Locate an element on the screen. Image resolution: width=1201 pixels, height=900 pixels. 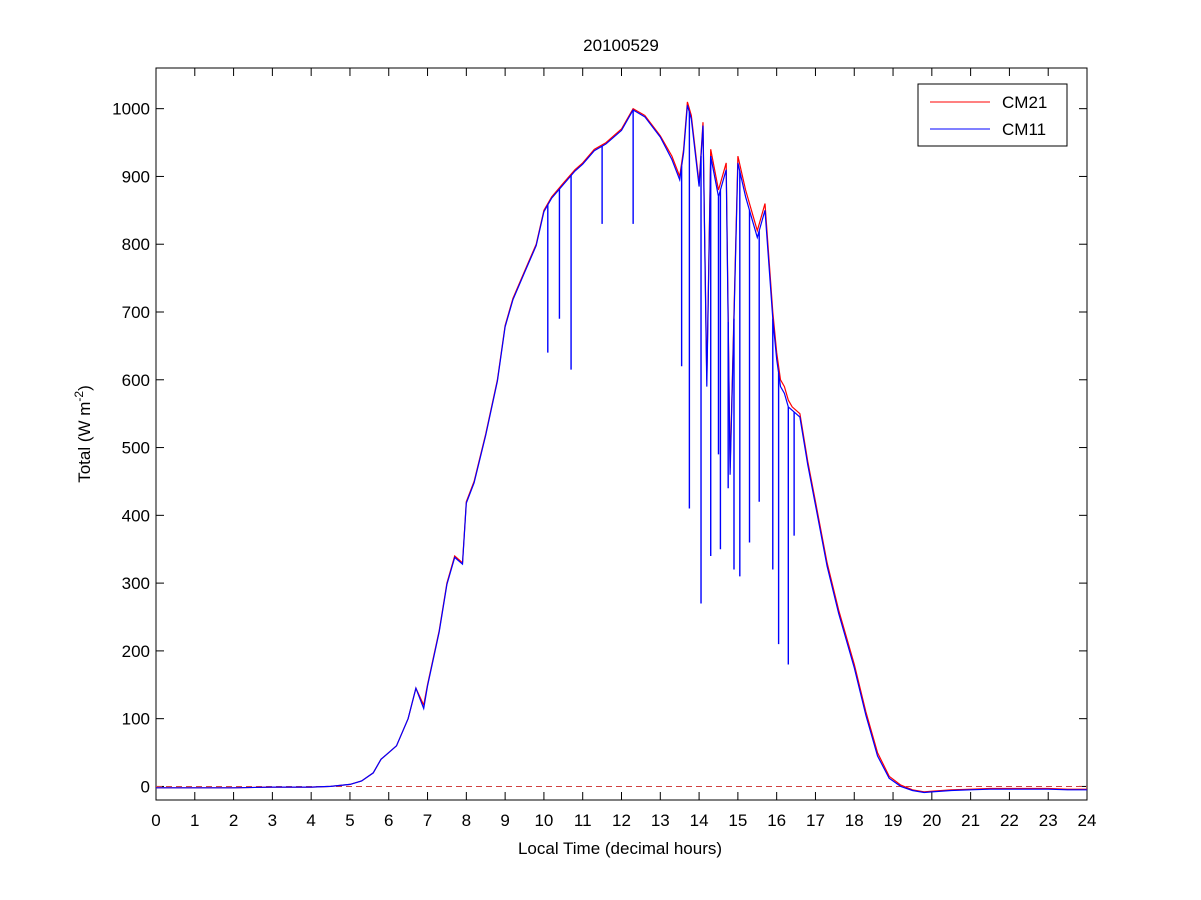
x-axis-label: Local Time (decimal hours) is located at coordinates (620, 848).